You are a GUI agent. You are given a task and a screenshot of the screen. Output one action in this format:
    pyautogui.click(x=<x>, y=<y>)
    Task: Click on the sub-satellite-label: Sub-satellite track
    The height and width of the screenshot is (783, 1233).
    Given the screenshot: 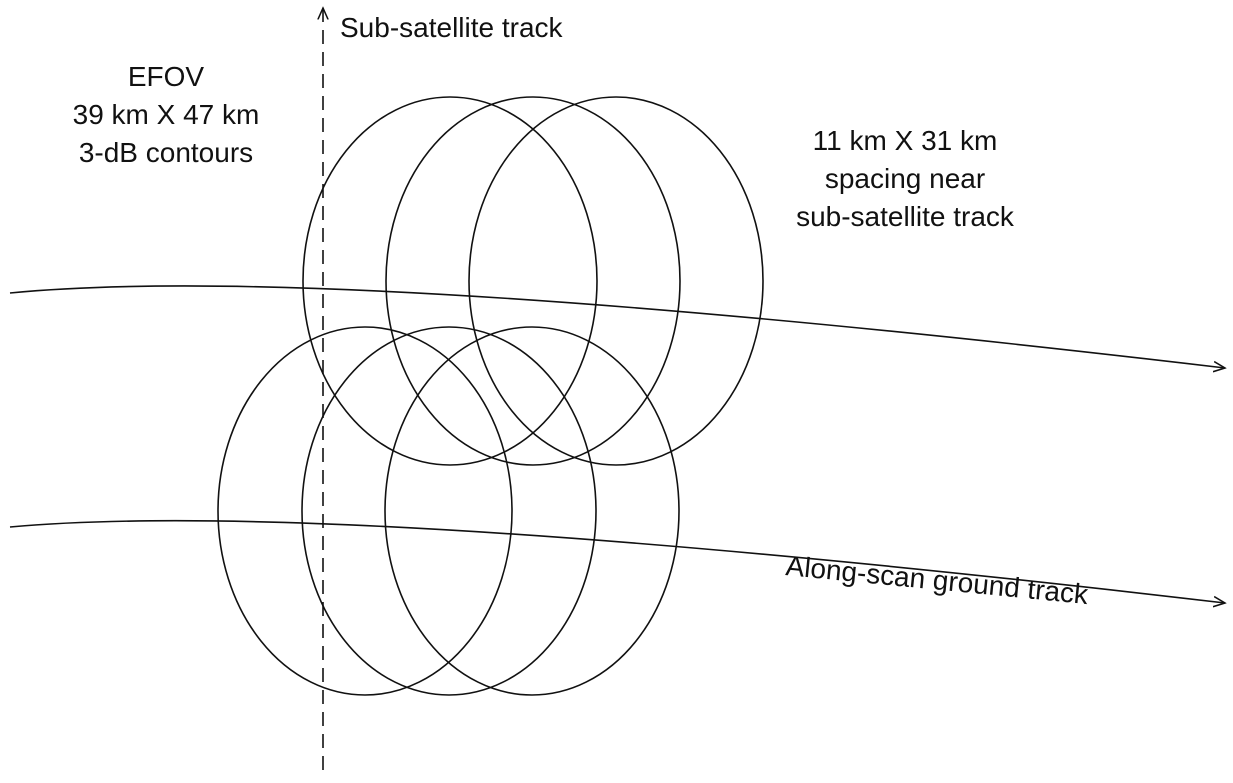 What is the action you would take?
    pyautogui.click(x=452, y=27)
    